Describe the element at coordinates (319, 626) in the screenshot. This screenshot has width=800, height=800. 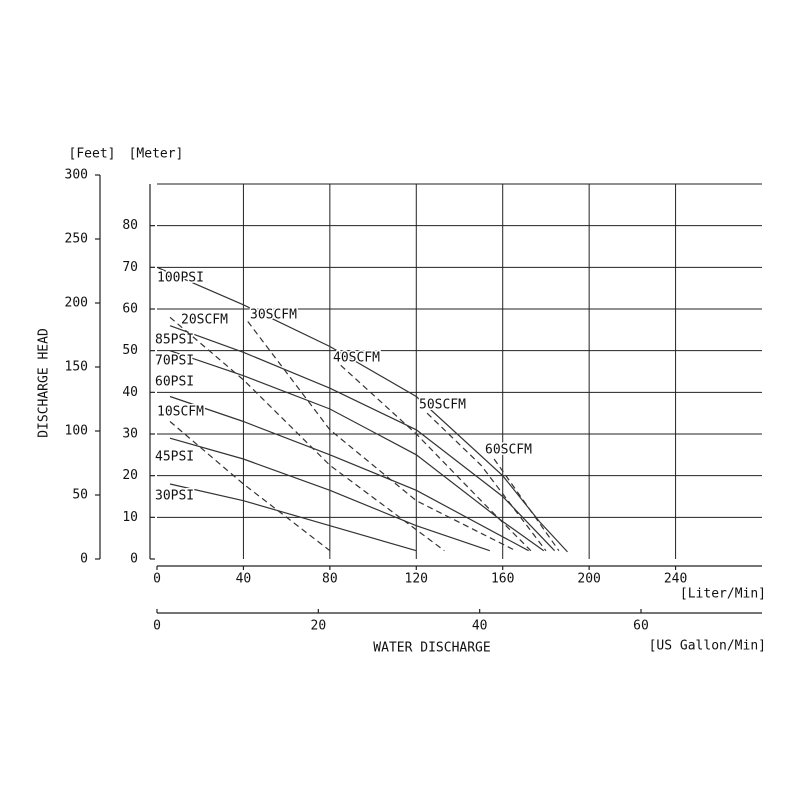
I see `x2-tick-label: 20` at that location.